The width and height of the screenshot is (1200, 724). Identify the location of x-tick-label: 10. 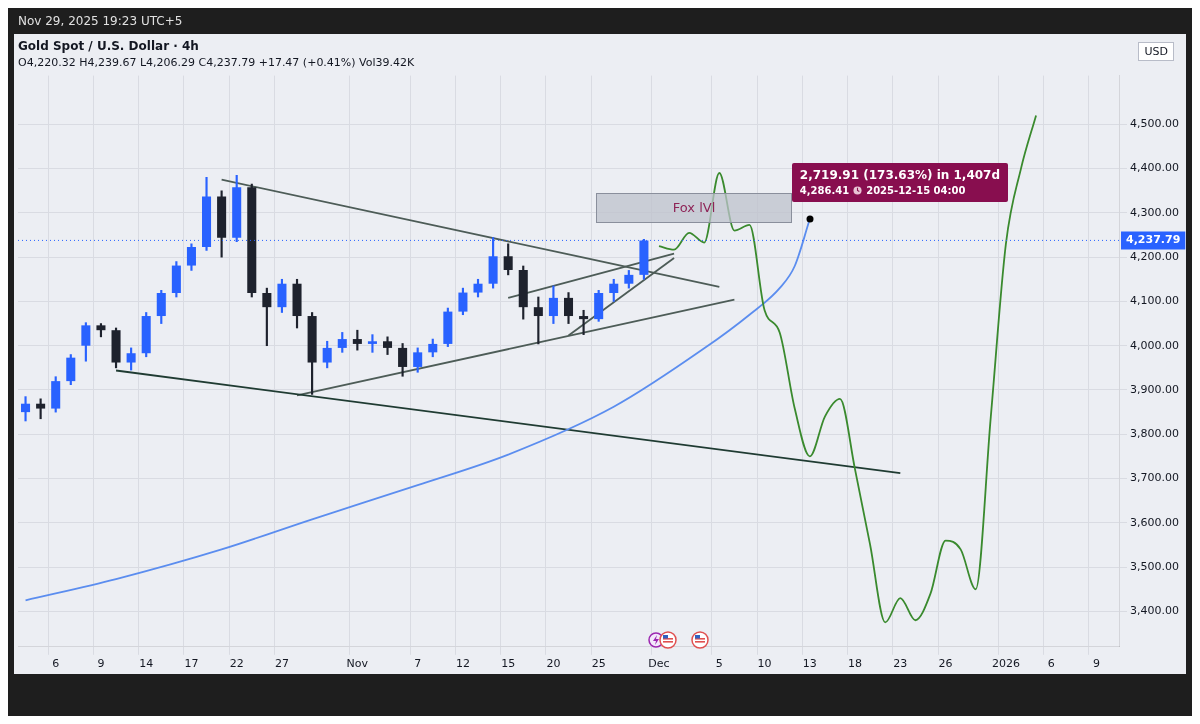
(764, 664).